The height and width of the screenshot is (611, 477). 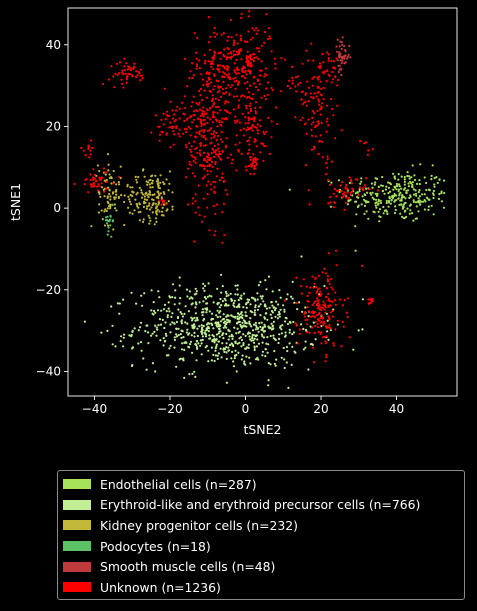 What do you see at coordinates (48, 371) in the screenshot?
I see `y-tick-label: −40` at bounding box center [48, 371].